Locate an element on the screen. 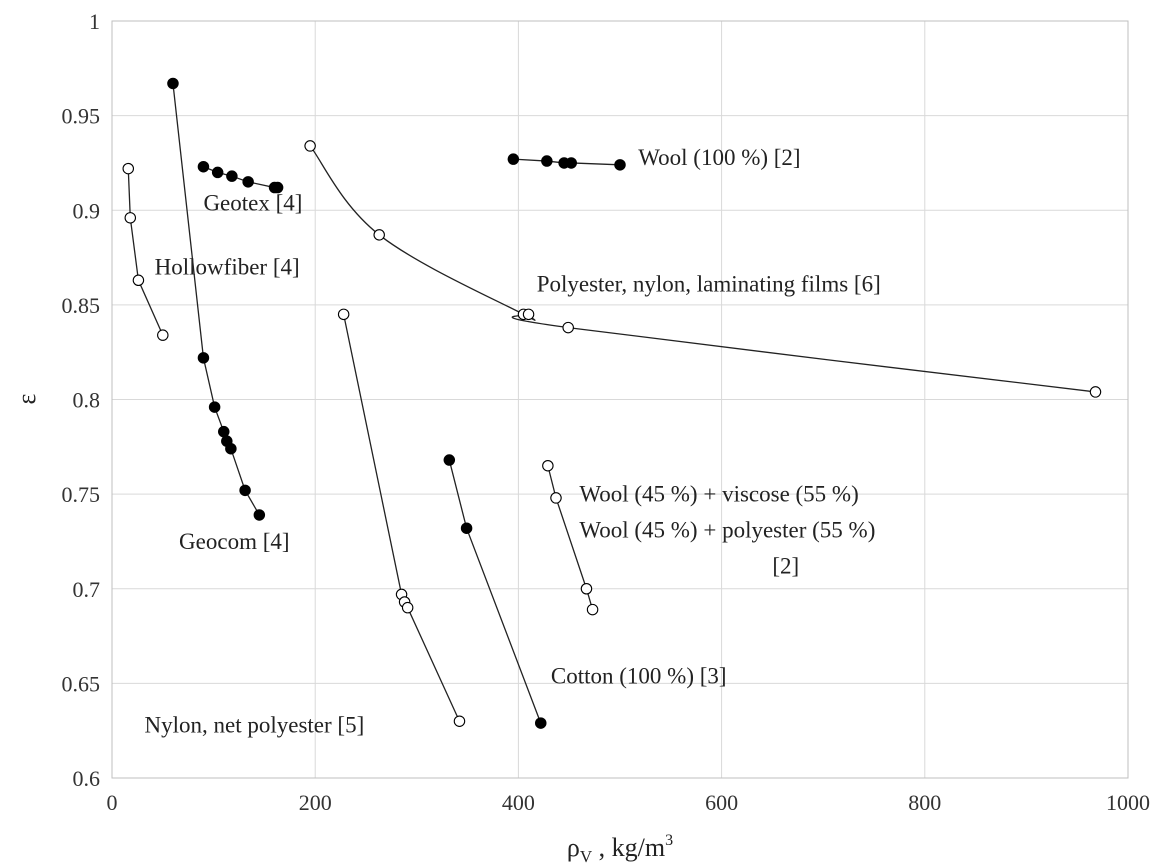 The height and width of the screenshot is (865, 1167). y-tick-label: 0.85 is located at coordinates (81, 305).